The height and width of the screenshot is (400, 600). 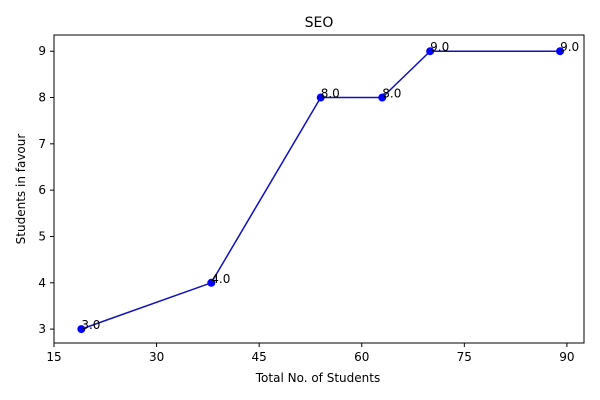 What do you see at coordinates (42, 51) in the screenshot?
I see `y-tick-label: 9` at bounding box center [42, 51].